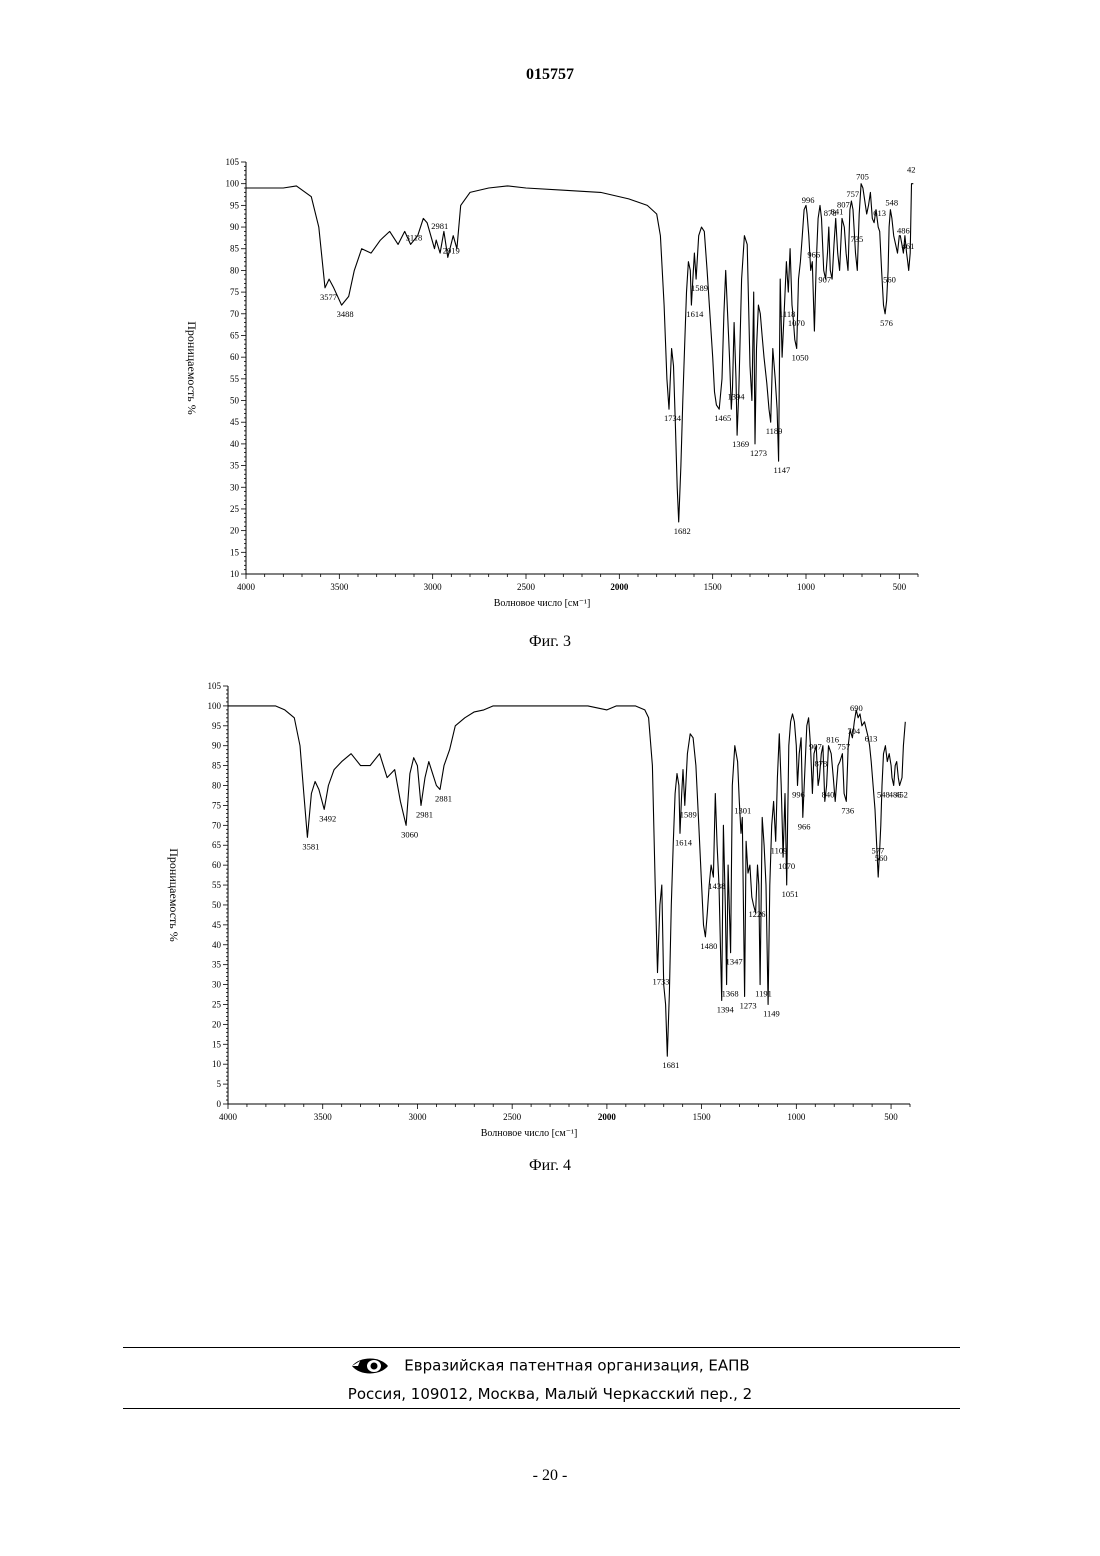 The height and width of the screenshot is (1556, 1100). Describe the element at coordinates (233, 162) in the screenshot. I see `y-tick-label: 105` at that location.